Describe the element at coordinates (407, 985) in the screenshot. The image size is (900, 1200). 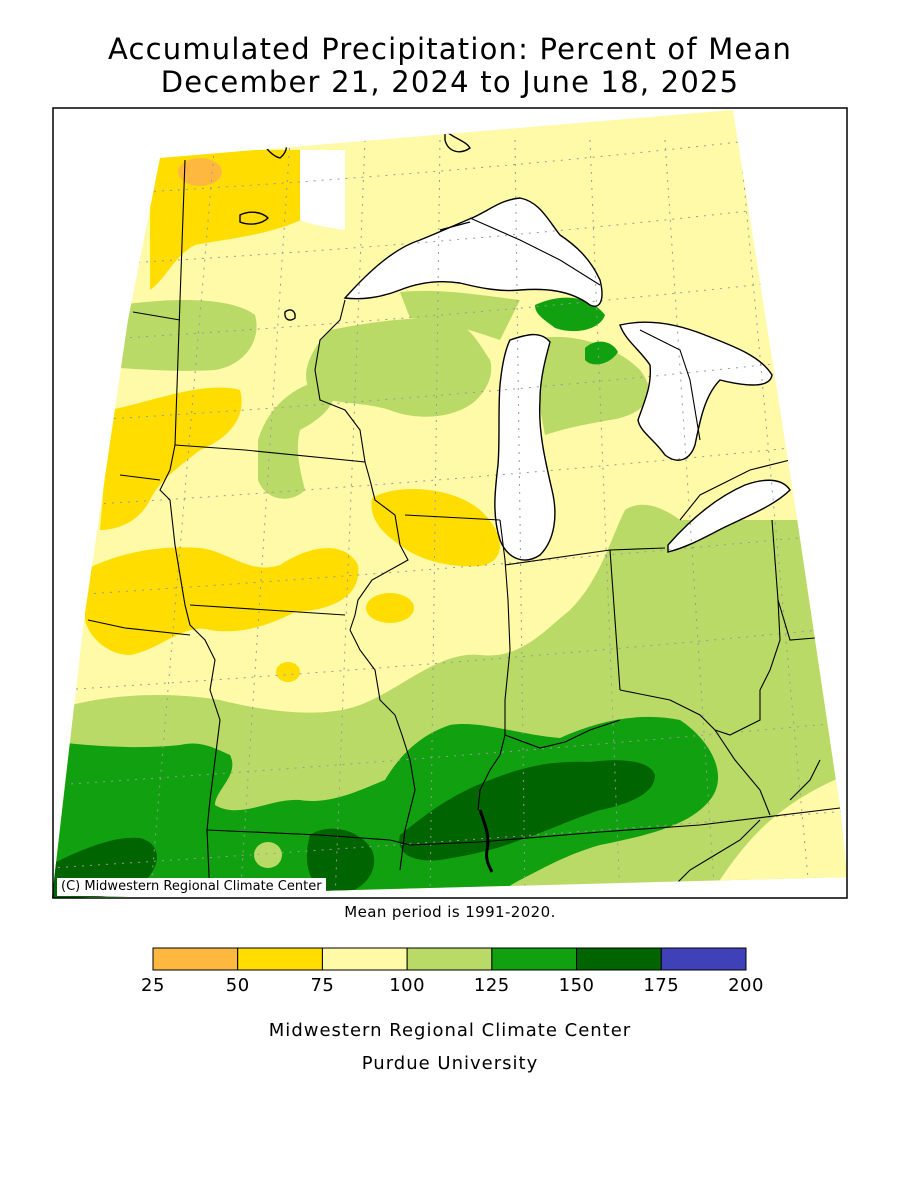
I see `legend-tick-label: 100` at that location.